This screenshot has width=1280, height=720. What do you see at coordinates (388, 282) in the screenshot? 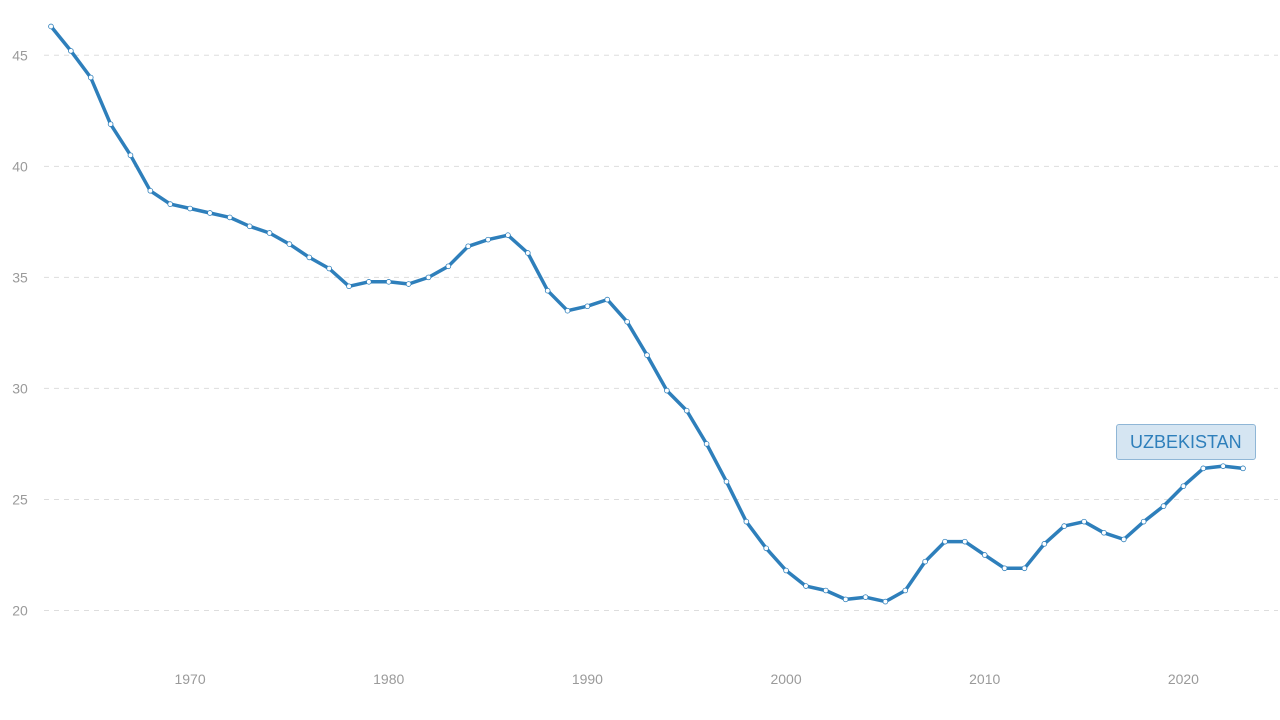
I see `data-point-1980` at bounding box center [388, 282].